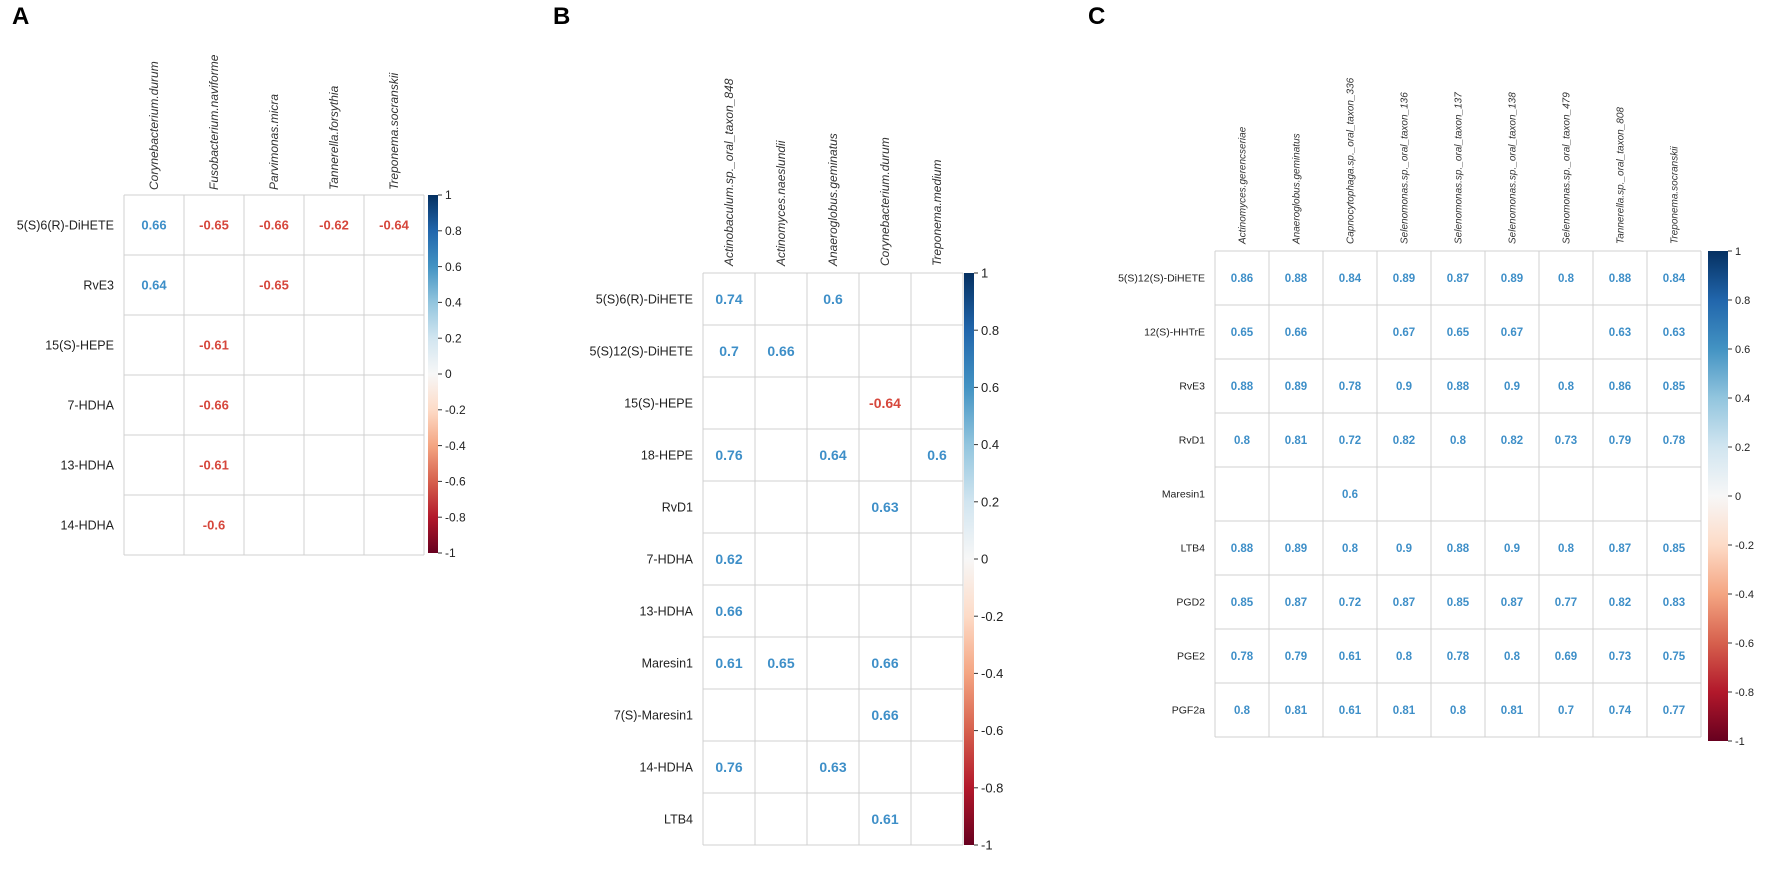  I want to click on cell-value: -0.61, so click(214, 345).